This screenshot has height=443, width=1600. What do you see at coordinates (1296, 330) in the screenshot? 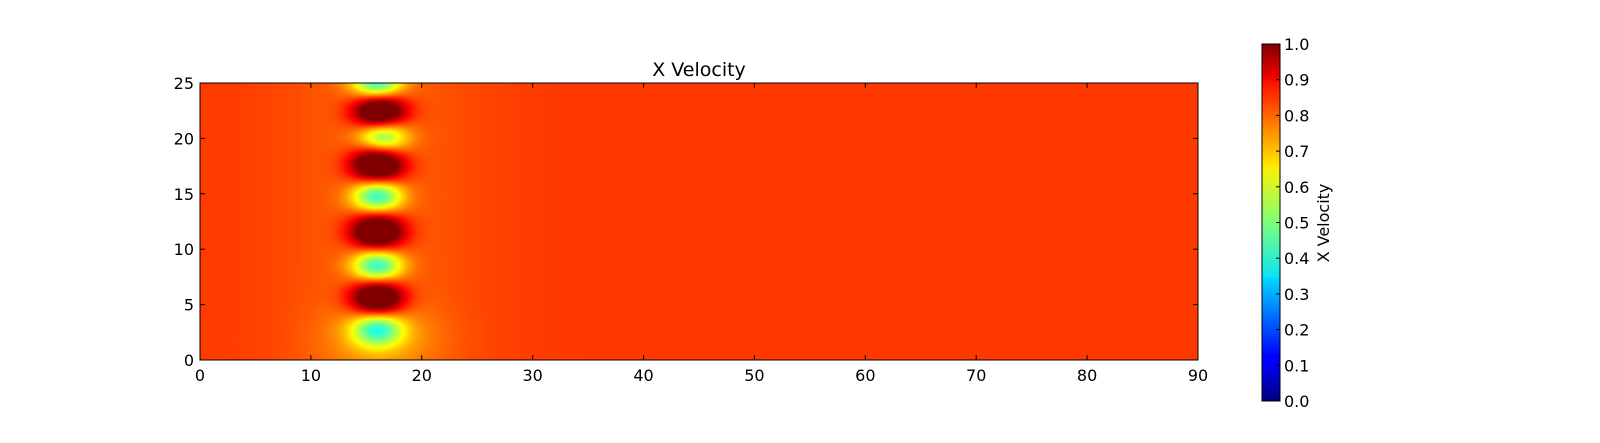
I see `colorbar-tick-label: 0.2` at bounding box center [1296, 330].